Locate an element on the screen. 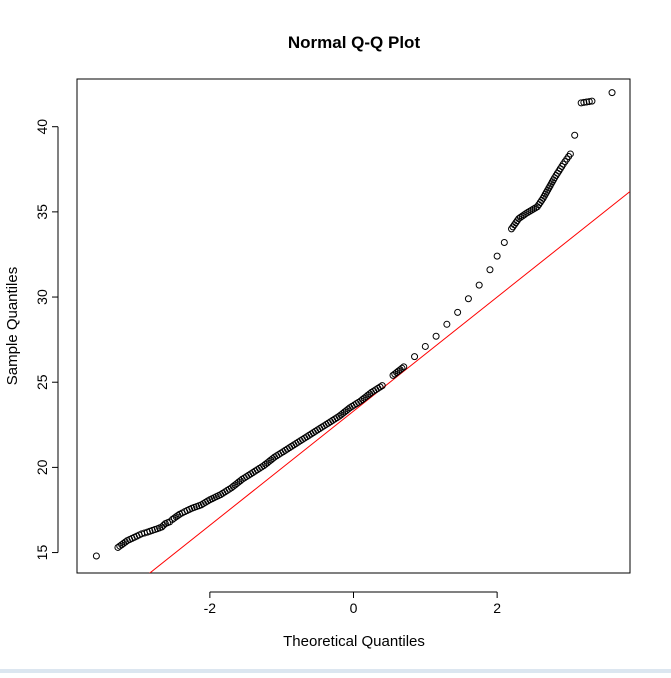  x-tick-label: -2 is located at coordinates (210, 608).